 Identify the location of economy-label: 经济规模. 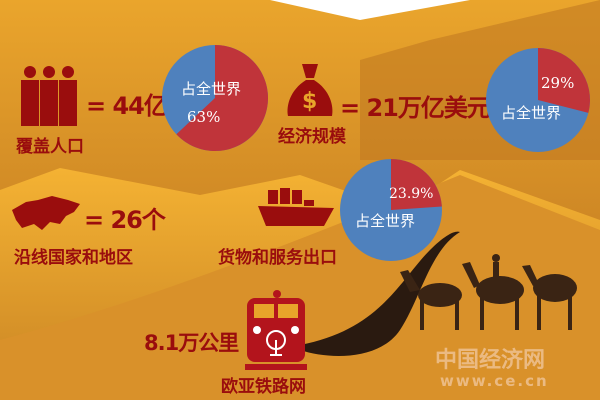
(312, 137).